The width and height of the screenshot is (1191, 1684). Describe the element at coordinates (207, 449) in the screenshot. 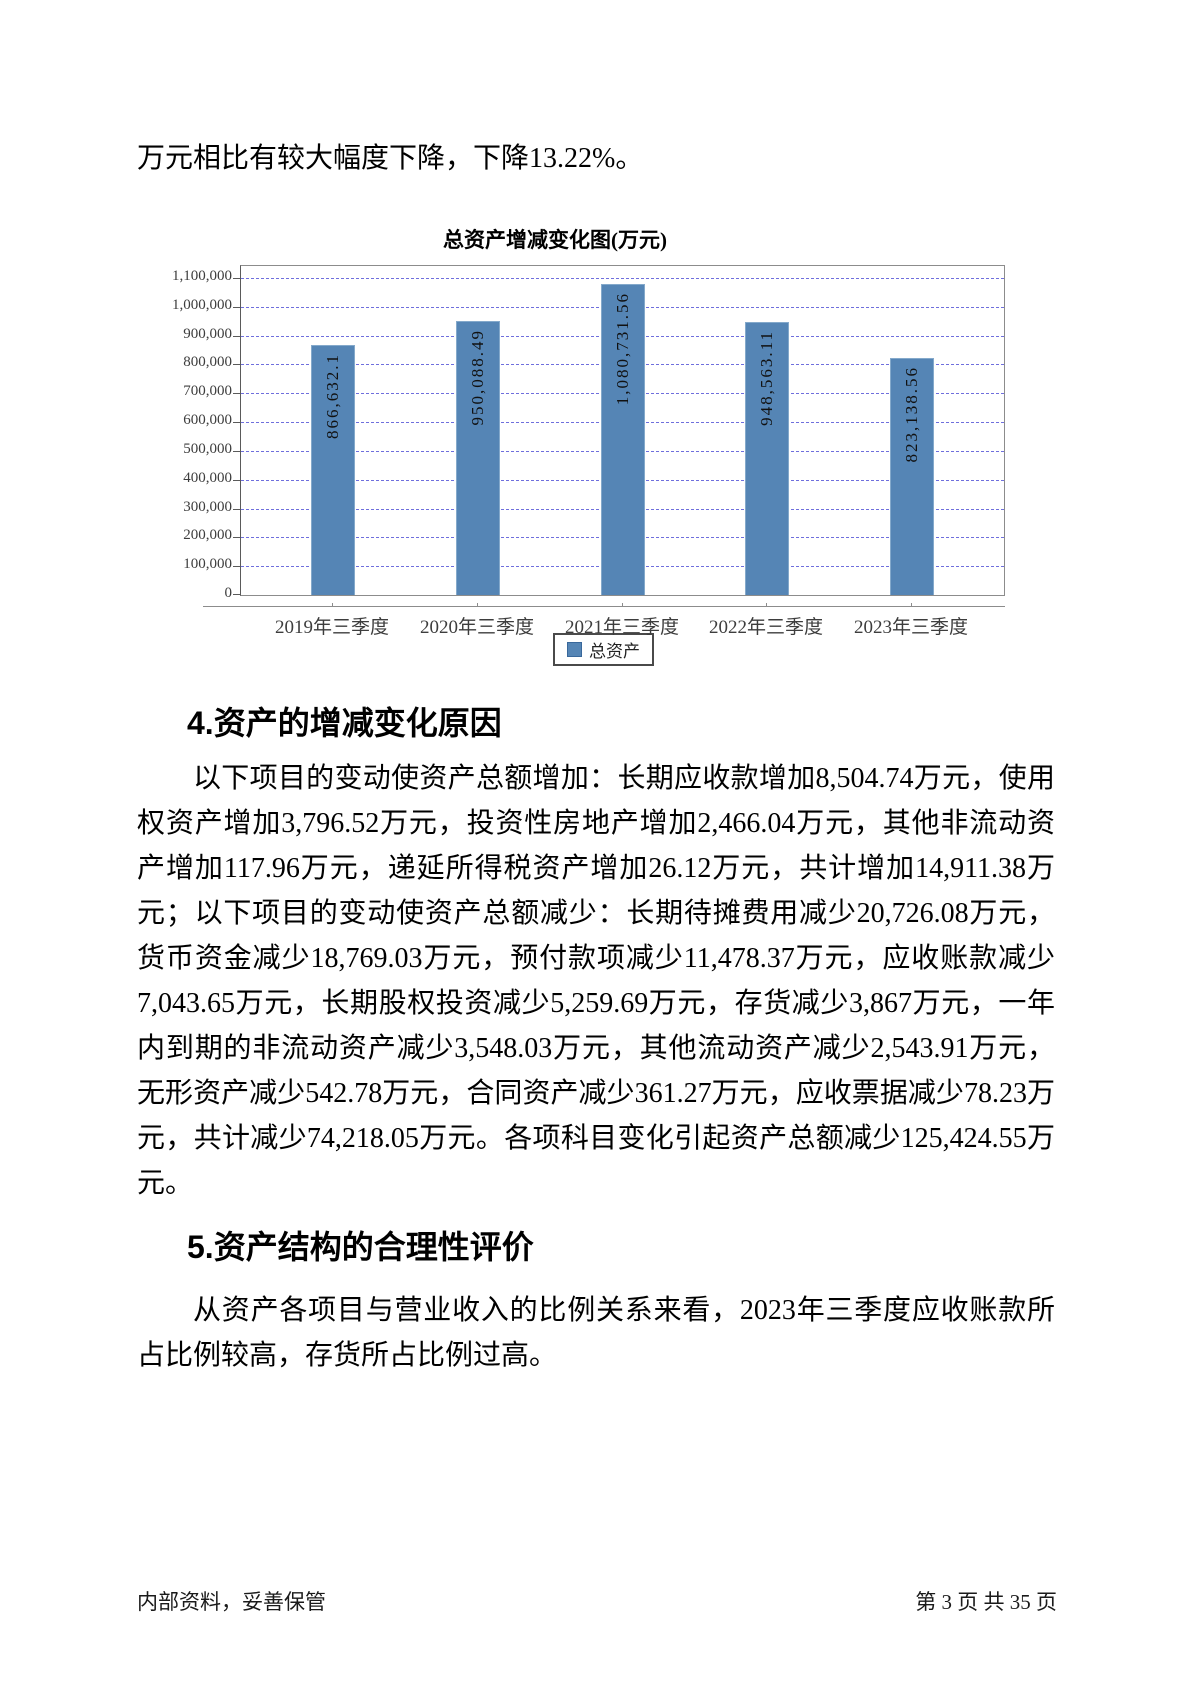

I see `y-axis-tick-label: 500,000` at that location.